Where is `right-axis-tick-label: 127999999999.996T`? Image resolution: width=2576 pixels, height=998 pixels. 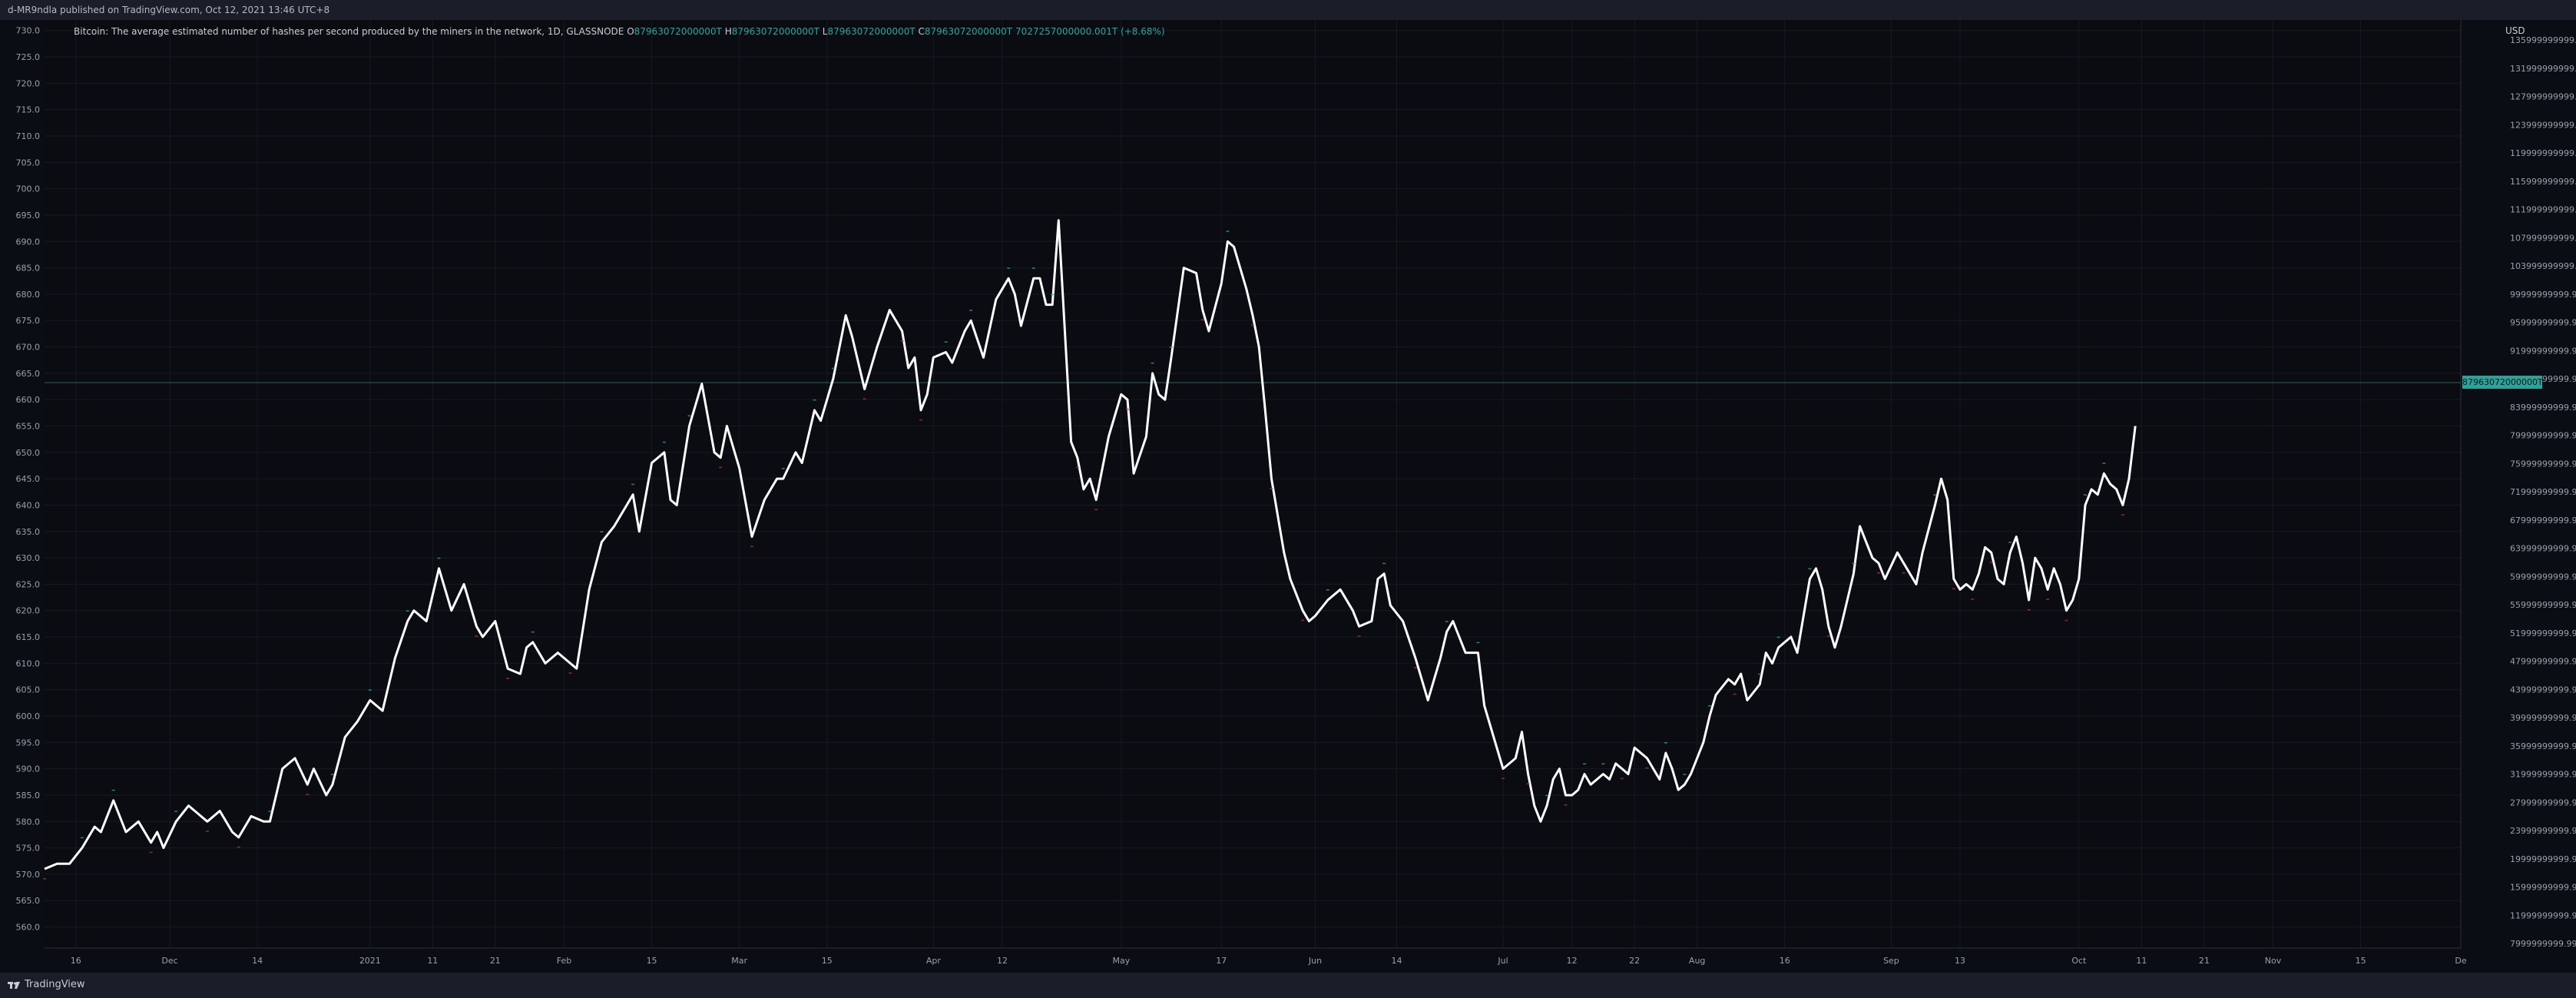
right-axis-tick-label: 127999999999.996T is located at coordinates (2543, 97).